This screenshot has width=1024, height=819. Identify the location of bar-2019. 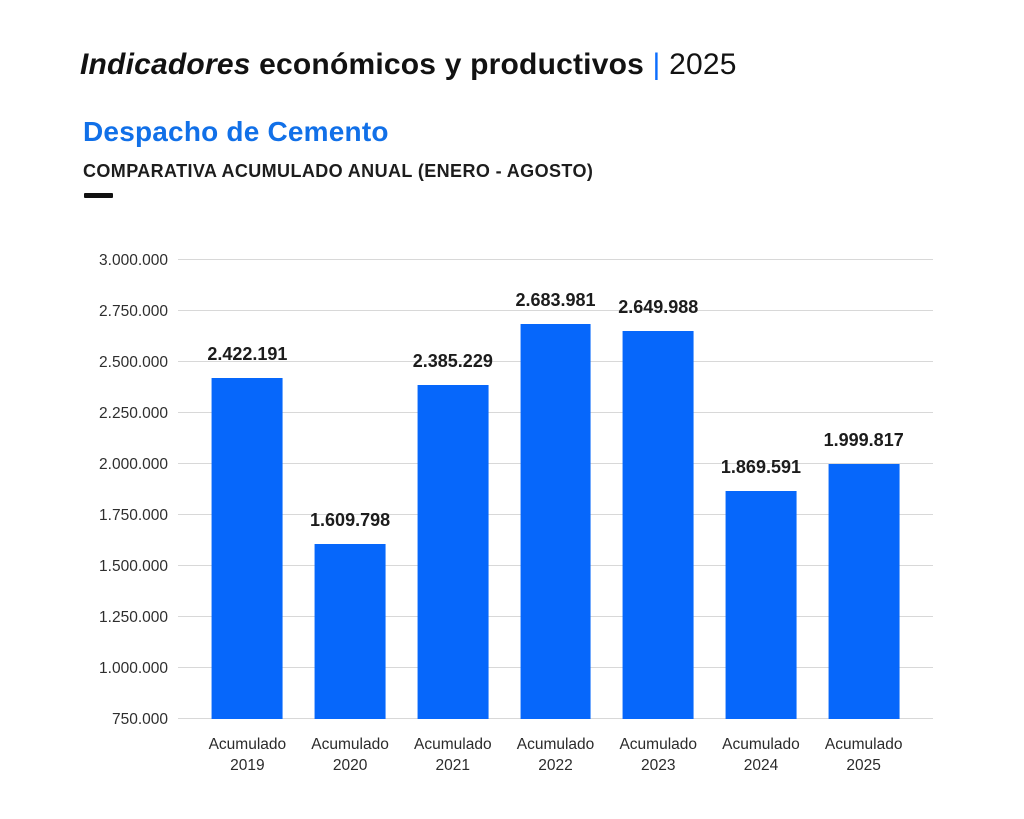
(247, 548).